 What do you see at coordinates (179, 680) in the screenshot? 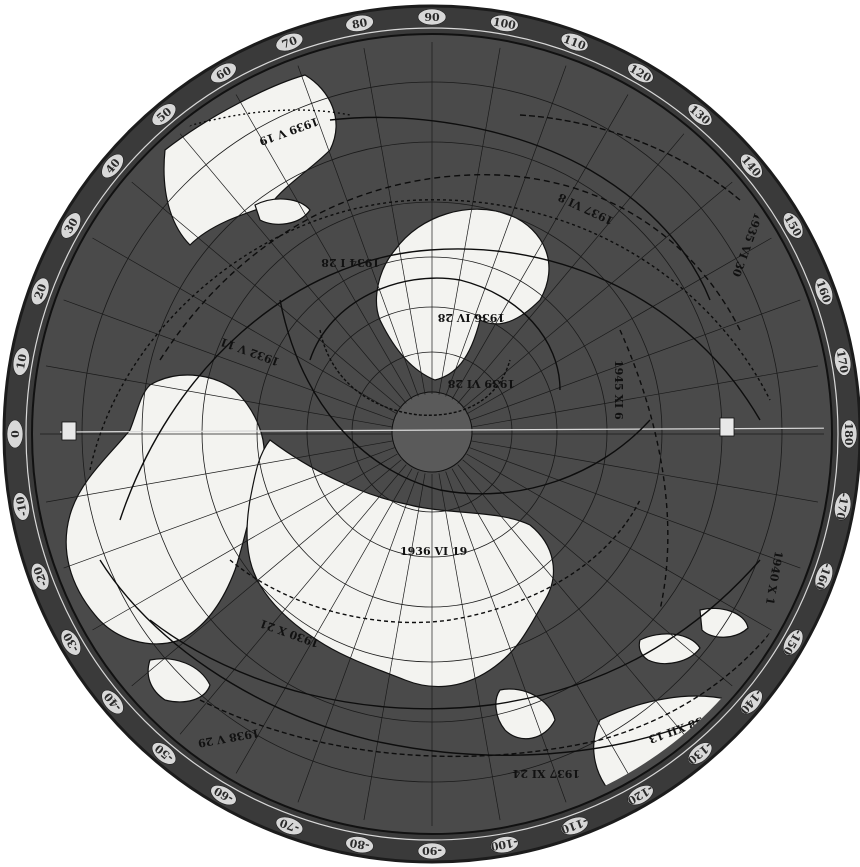
I see `land-south-asia` at bounding box center [179, 680].